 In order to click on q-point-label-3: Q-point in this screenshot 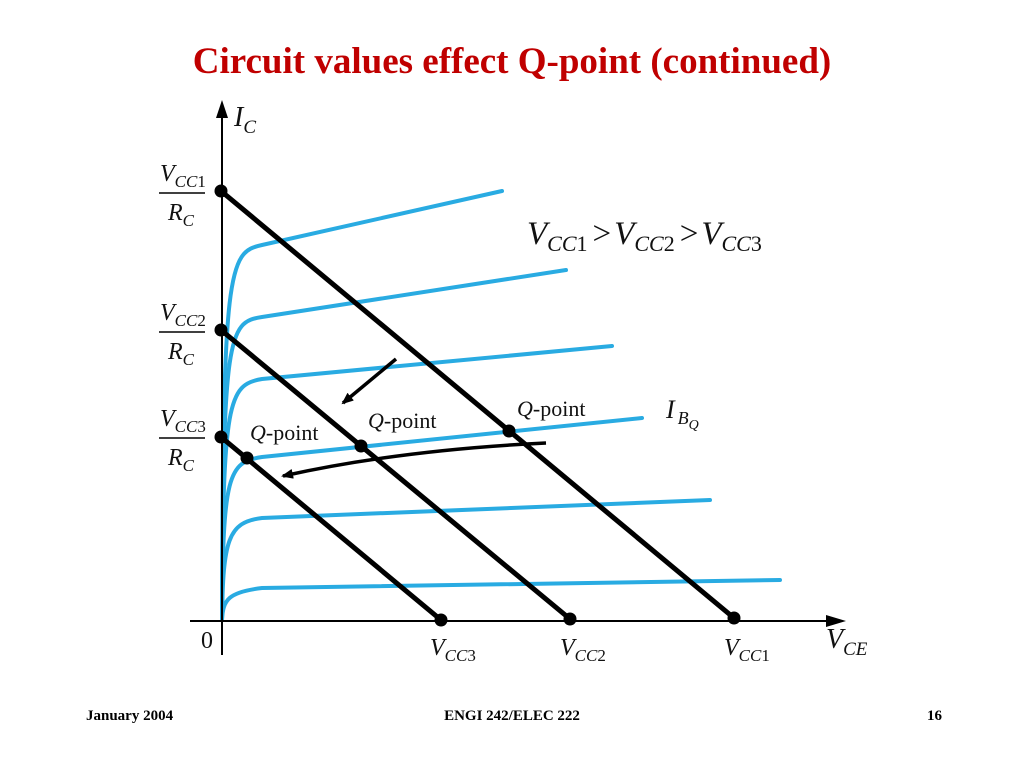, I will do `click(284, 432)`.